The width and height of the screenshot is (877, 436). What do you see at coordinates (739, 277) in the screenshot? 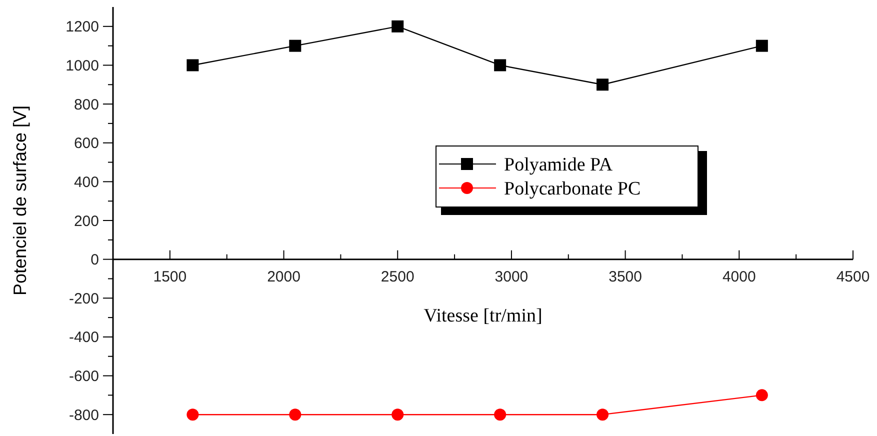
I see `x-tick-label: 4000` at bounding box center [739, 277].